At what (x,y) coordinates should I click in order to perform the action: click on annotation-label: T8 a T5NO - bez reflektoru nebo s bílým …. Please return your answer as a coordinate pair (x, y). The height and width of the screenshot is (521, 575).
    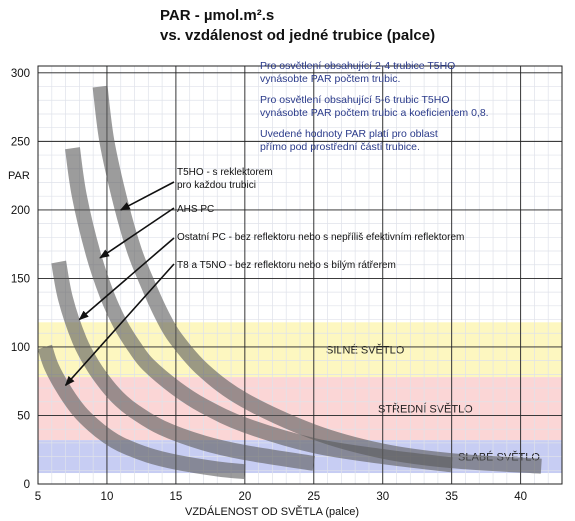
    Looking at the image, I should click on (286, 265).